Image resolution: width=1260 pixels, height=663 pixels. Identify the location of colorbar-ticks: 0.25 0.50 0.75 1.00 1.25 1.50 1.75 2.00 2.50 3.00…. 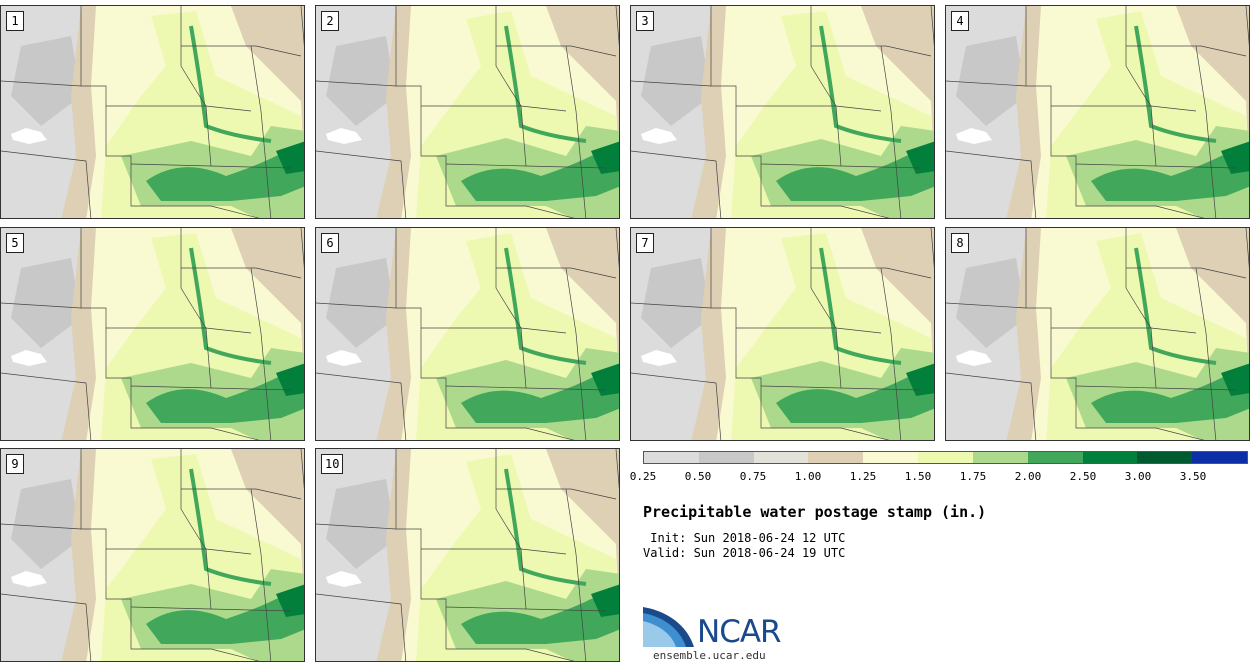
(939, 477).